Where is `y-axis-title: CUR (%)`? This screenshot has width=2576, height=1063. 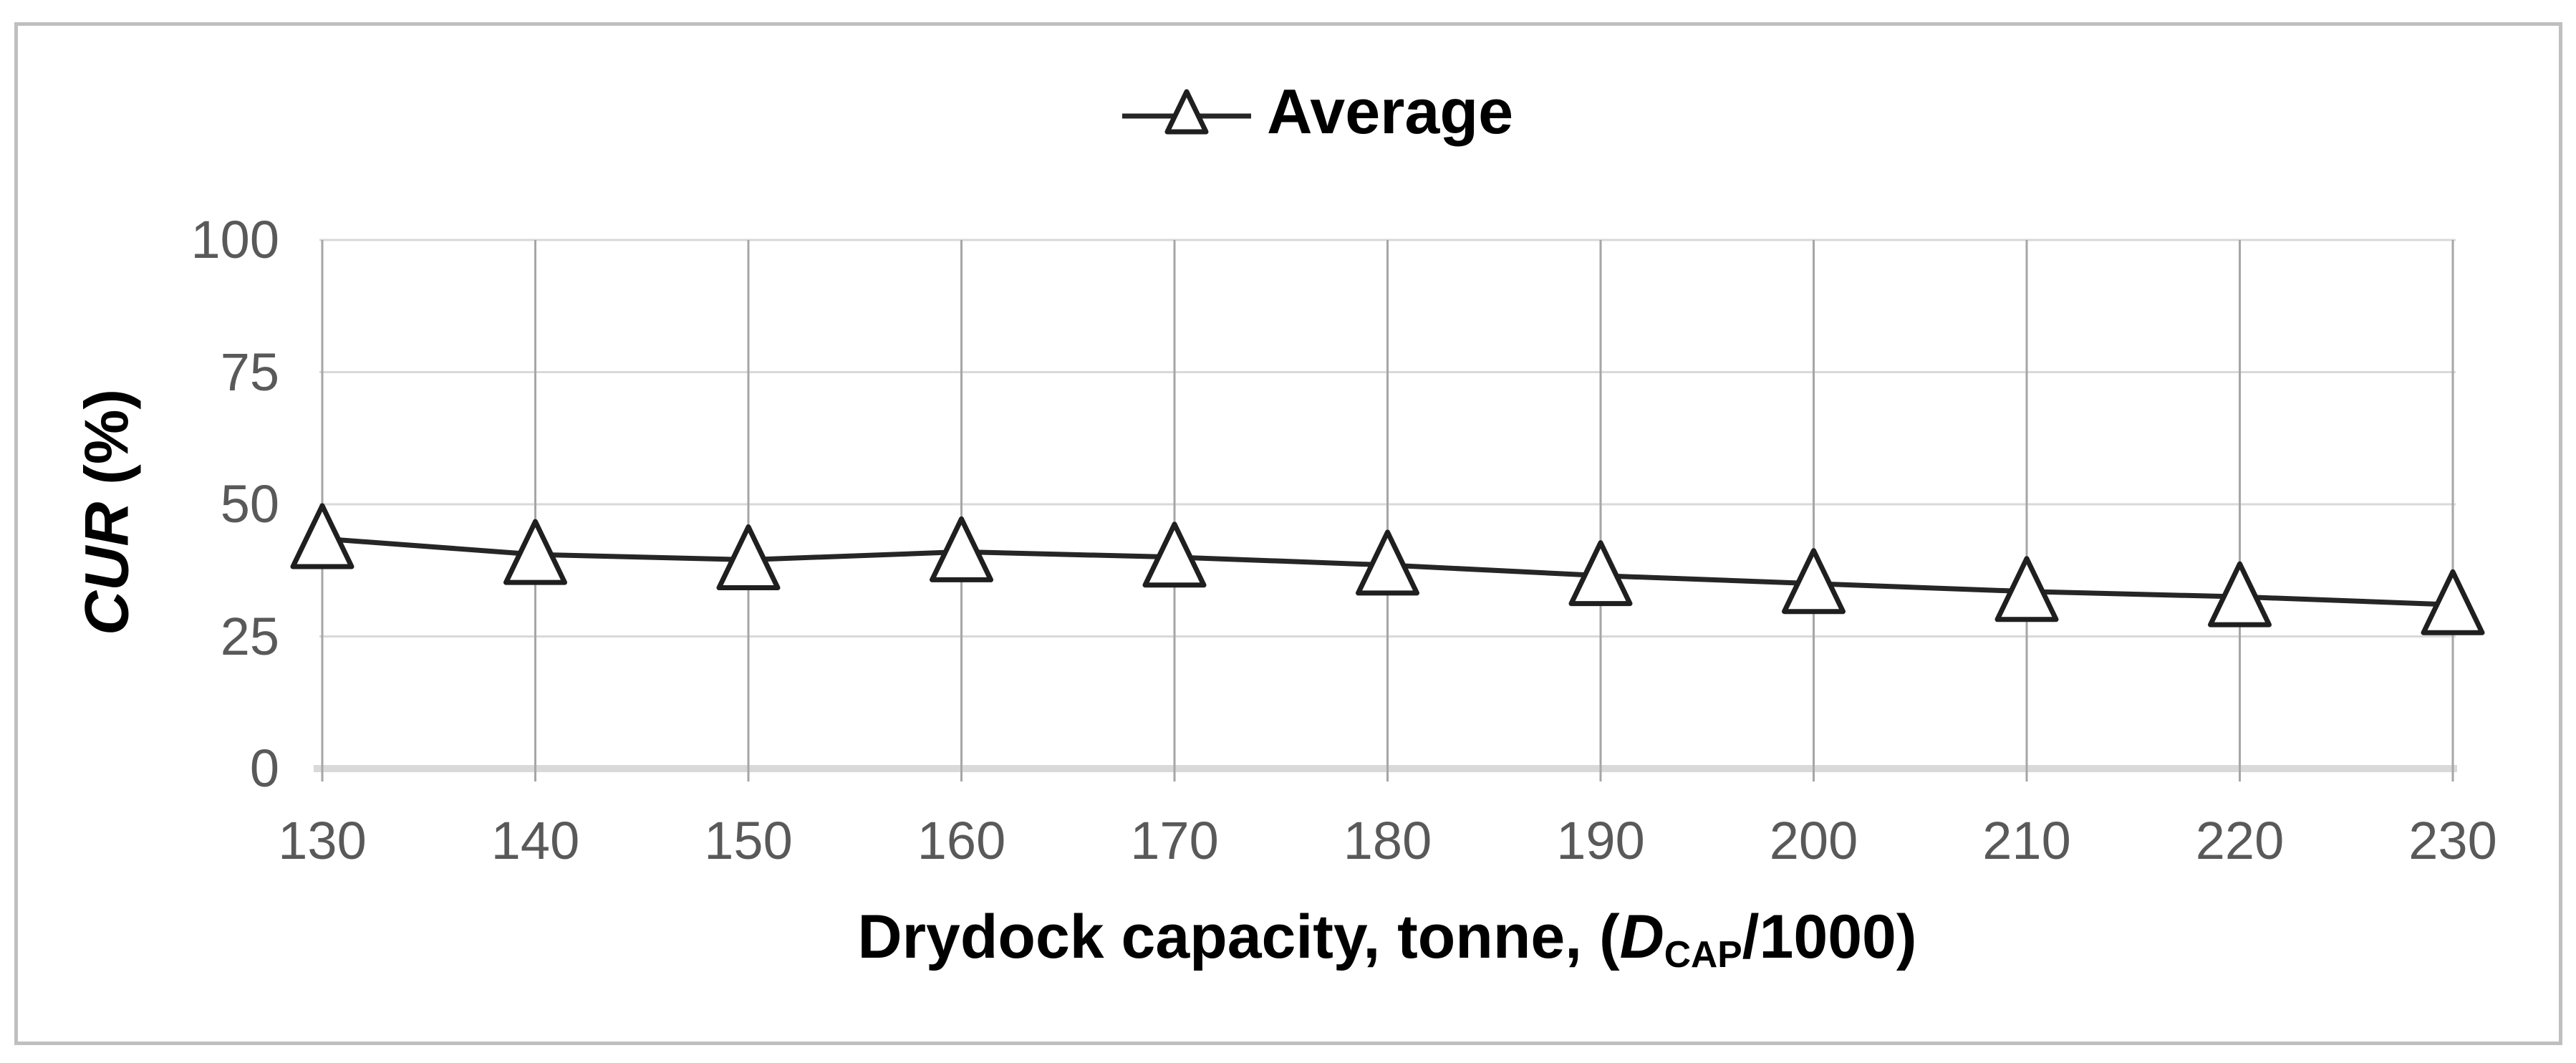
y-axis-title: CUR (%) is located at coordinates (107, 512).